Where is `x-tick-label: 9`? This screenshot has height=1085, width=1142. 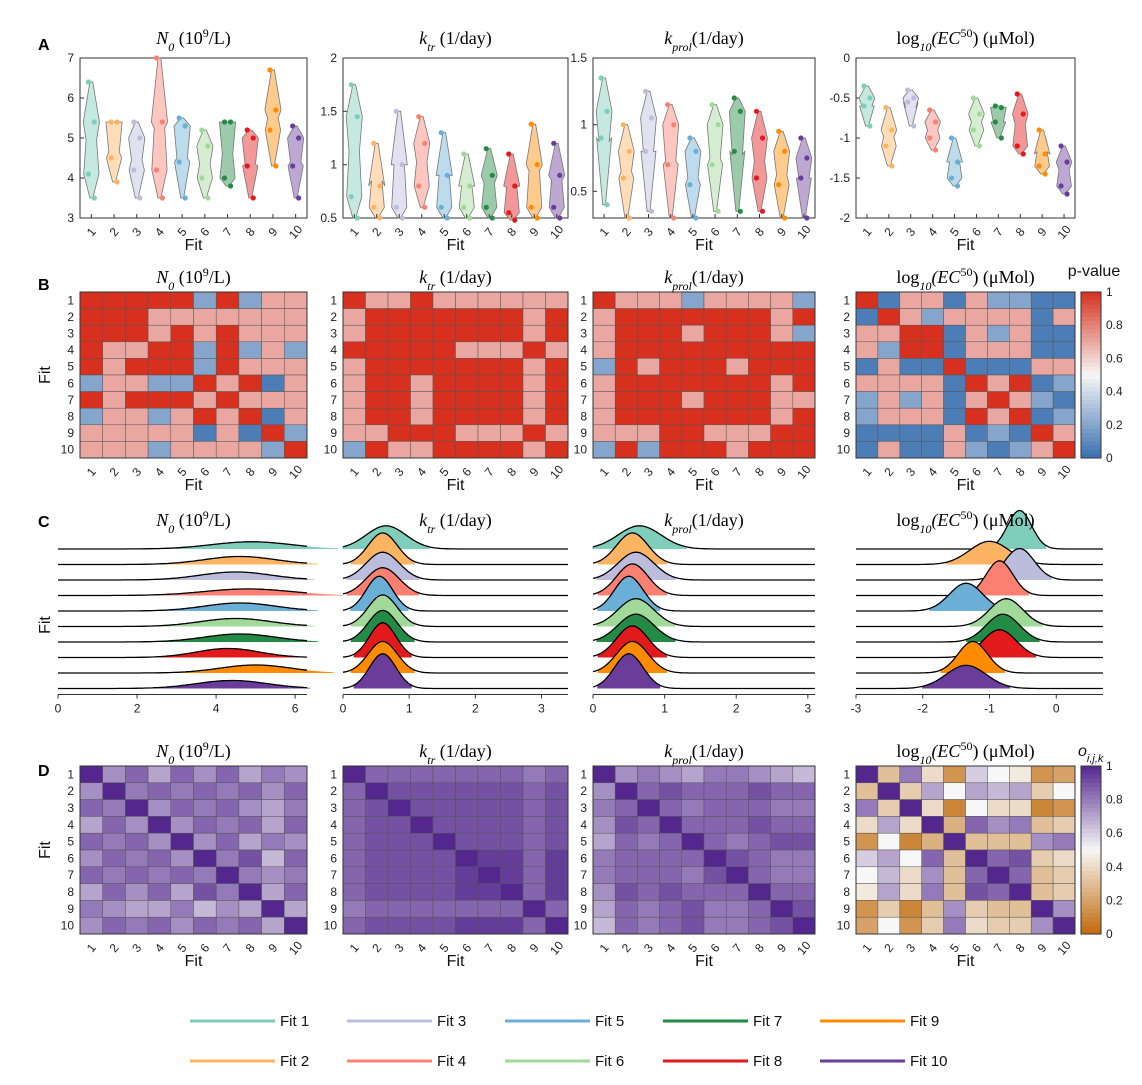 x-tick-label: 9 is located at coordinates (272, 232).